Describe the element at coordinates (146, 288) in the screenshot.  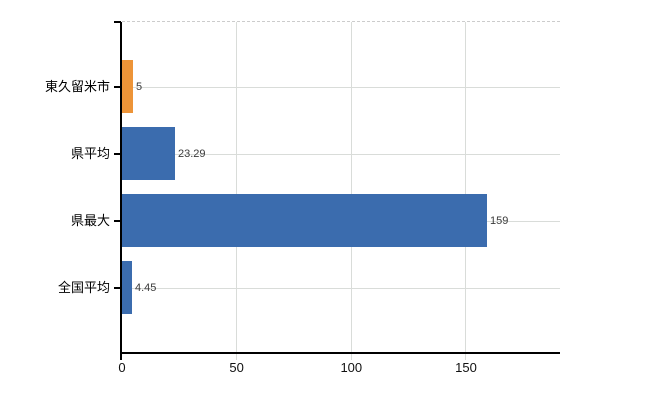
I see `value-label: 4.45` at that location.